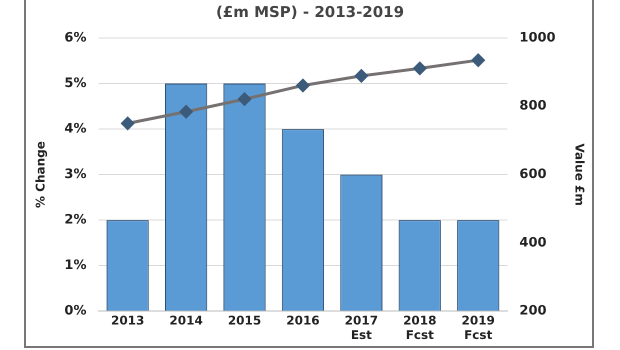  I want to click on y2-axis-title: Value £m, so click(579, 174).